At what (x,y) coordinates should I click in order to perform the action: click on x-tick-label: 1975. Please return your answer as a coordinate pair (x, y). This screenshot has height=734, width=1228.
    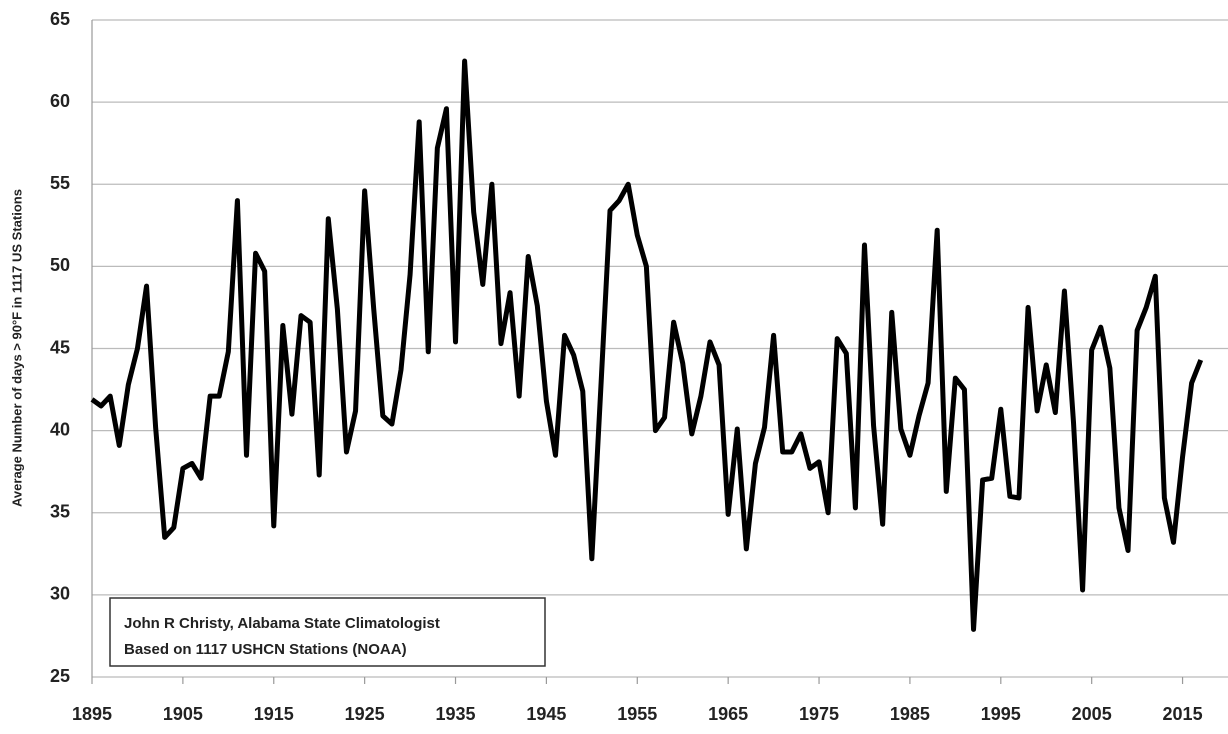
    Looking at the image, I should click on (819, 714).